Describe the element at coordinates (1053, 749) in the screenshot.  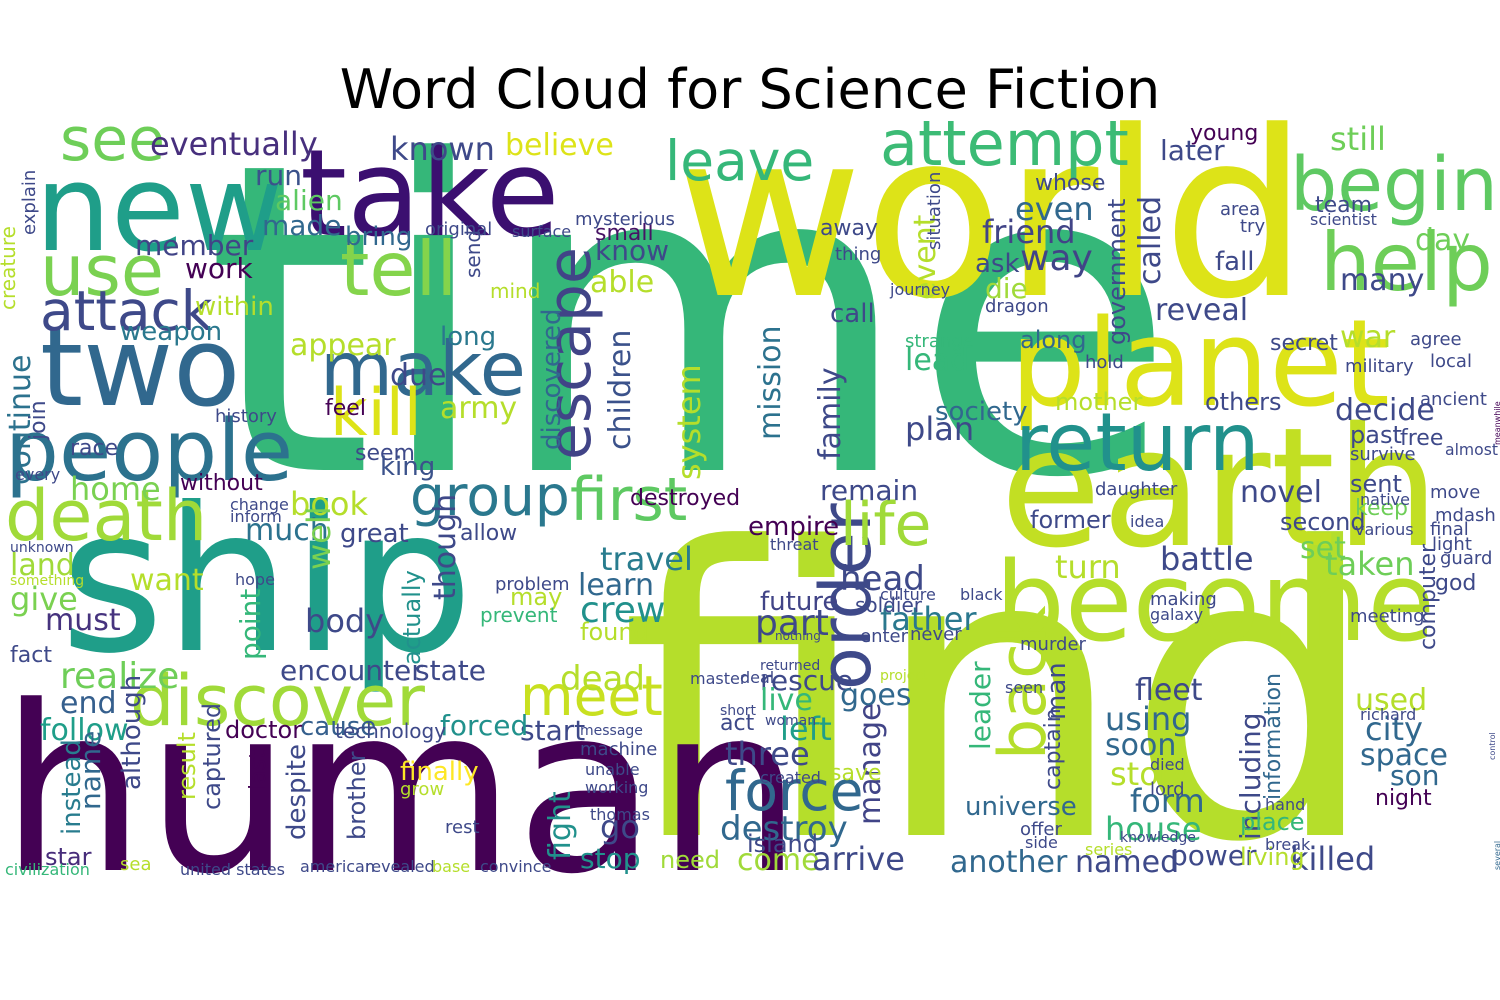
I see `cloud-word-captain: captain` at that location.